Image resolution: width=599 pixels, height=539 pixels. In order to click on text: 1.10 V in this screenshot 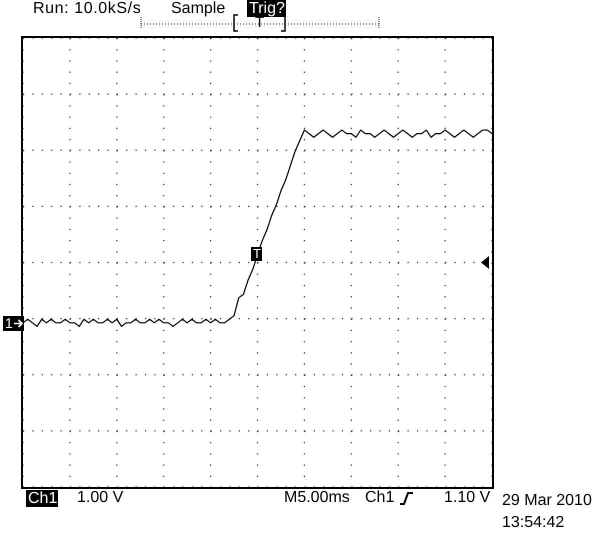, I will do `click(467, 497)`.